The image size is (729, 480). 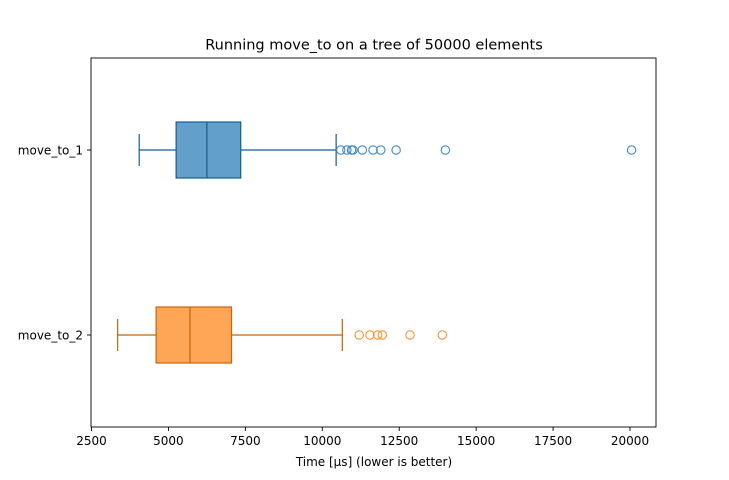 What do you see at coordinates (50, 336) in the screenshot?
I see `y-tick-label-move_to_2: move_to_2` at bounding box center [50, 336].